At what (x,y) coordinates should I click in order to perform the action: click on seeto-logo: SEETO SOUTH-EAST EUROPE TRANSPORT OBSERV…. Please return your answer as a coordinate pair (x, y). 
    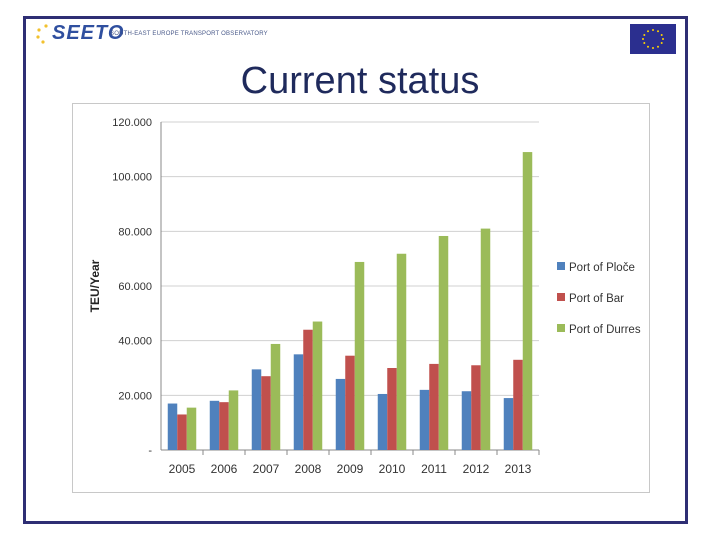
    Looking at the image, I should click on (151, 36).